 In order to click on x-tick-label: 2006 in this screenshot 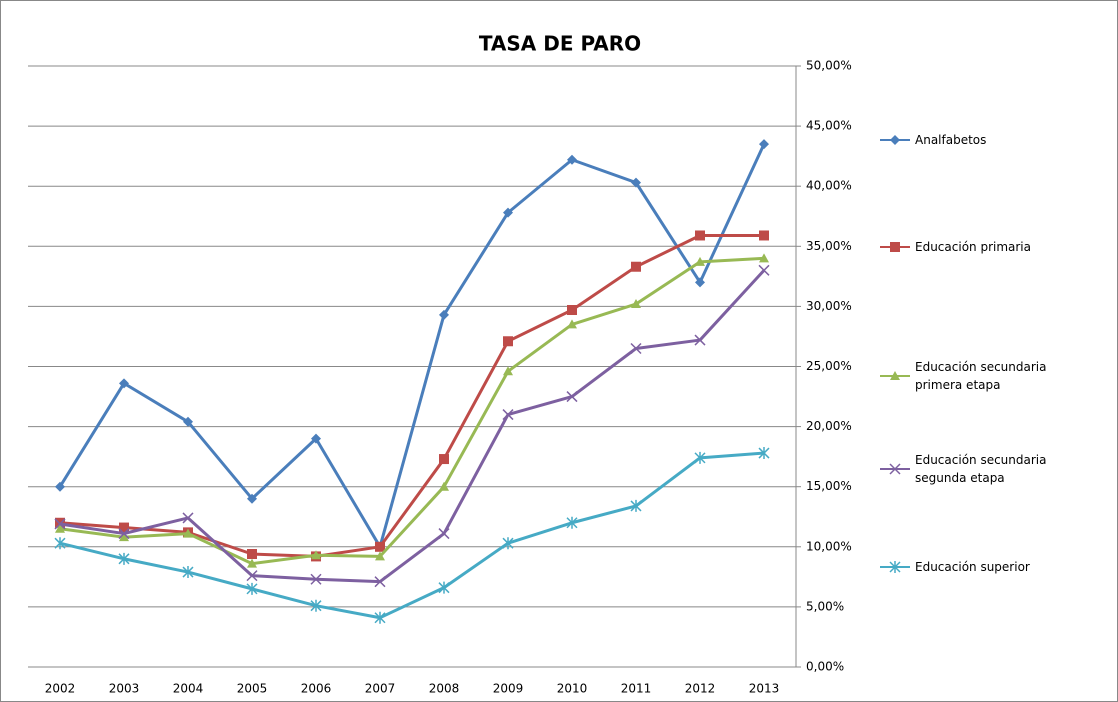, I will do `click(316, 689)`.